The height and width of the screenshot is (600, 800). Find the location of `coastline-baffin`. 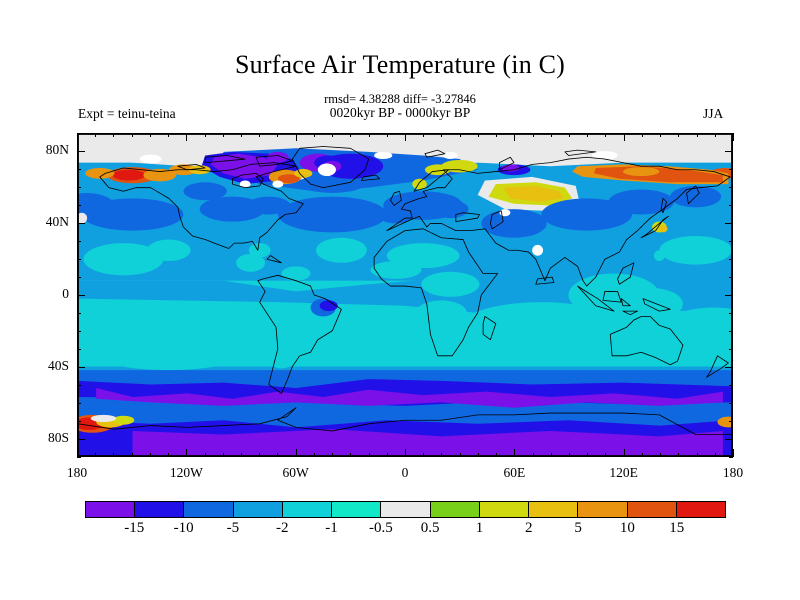

coastline-baffin is located at coordinates (274, 161).